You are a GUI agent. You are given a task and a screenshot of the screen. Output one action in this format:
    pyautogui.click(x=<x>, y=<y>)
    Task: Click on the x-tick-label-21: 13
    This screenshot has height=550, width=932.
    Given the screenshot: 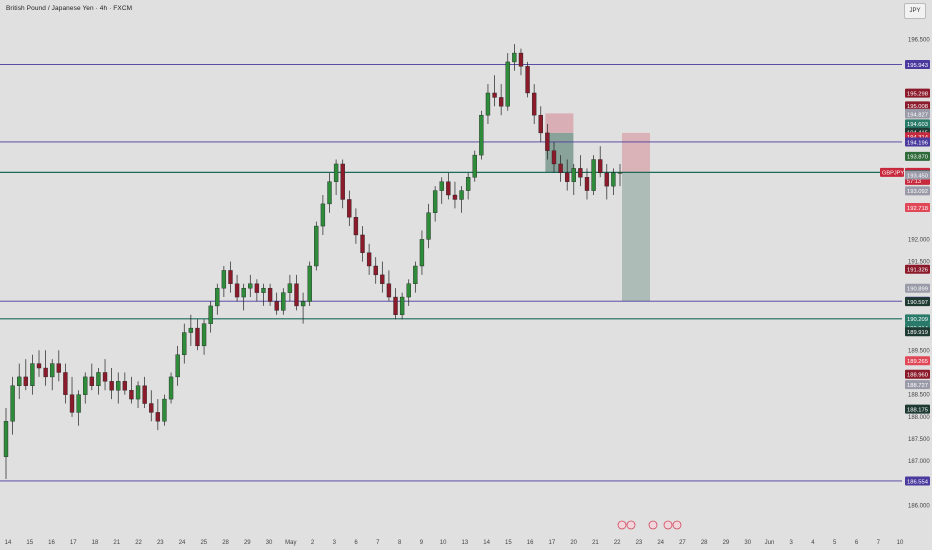 What is the action you would take?
    pyautogui.click(x=465, y=543)
    